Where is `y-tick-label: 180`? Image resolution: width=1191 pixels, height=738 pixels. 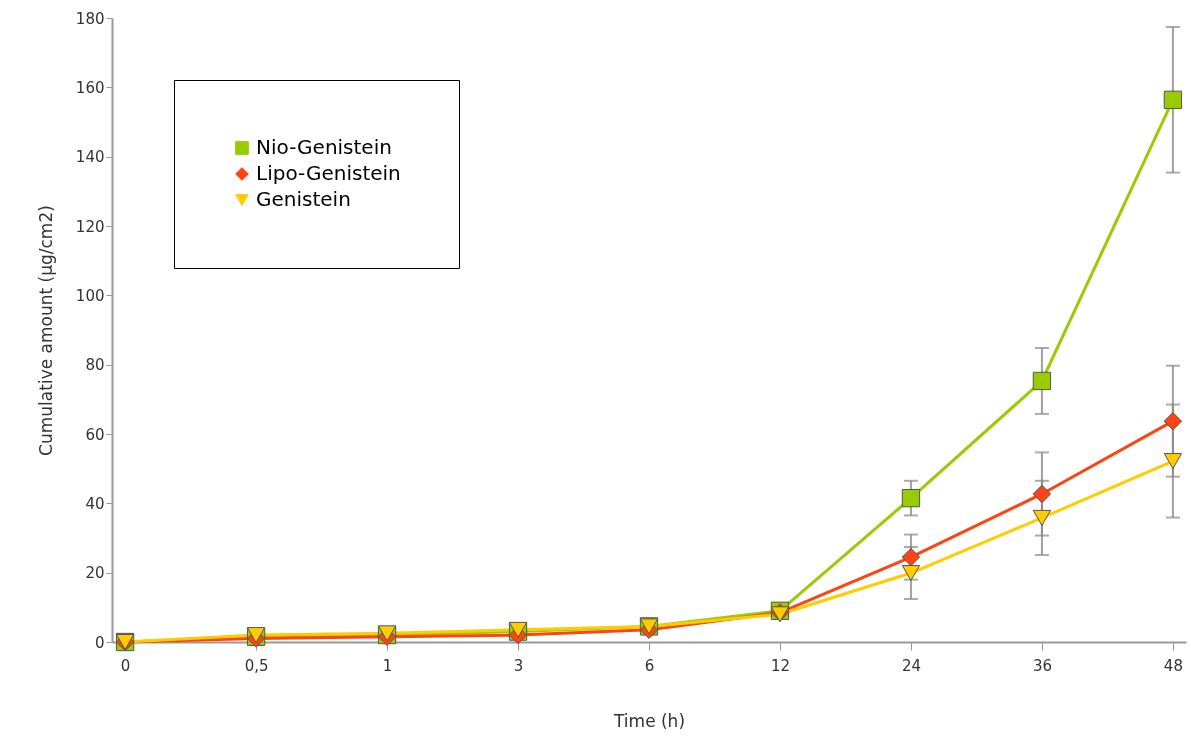 y-tick-label: 180 is located at coordinates (90, 18).